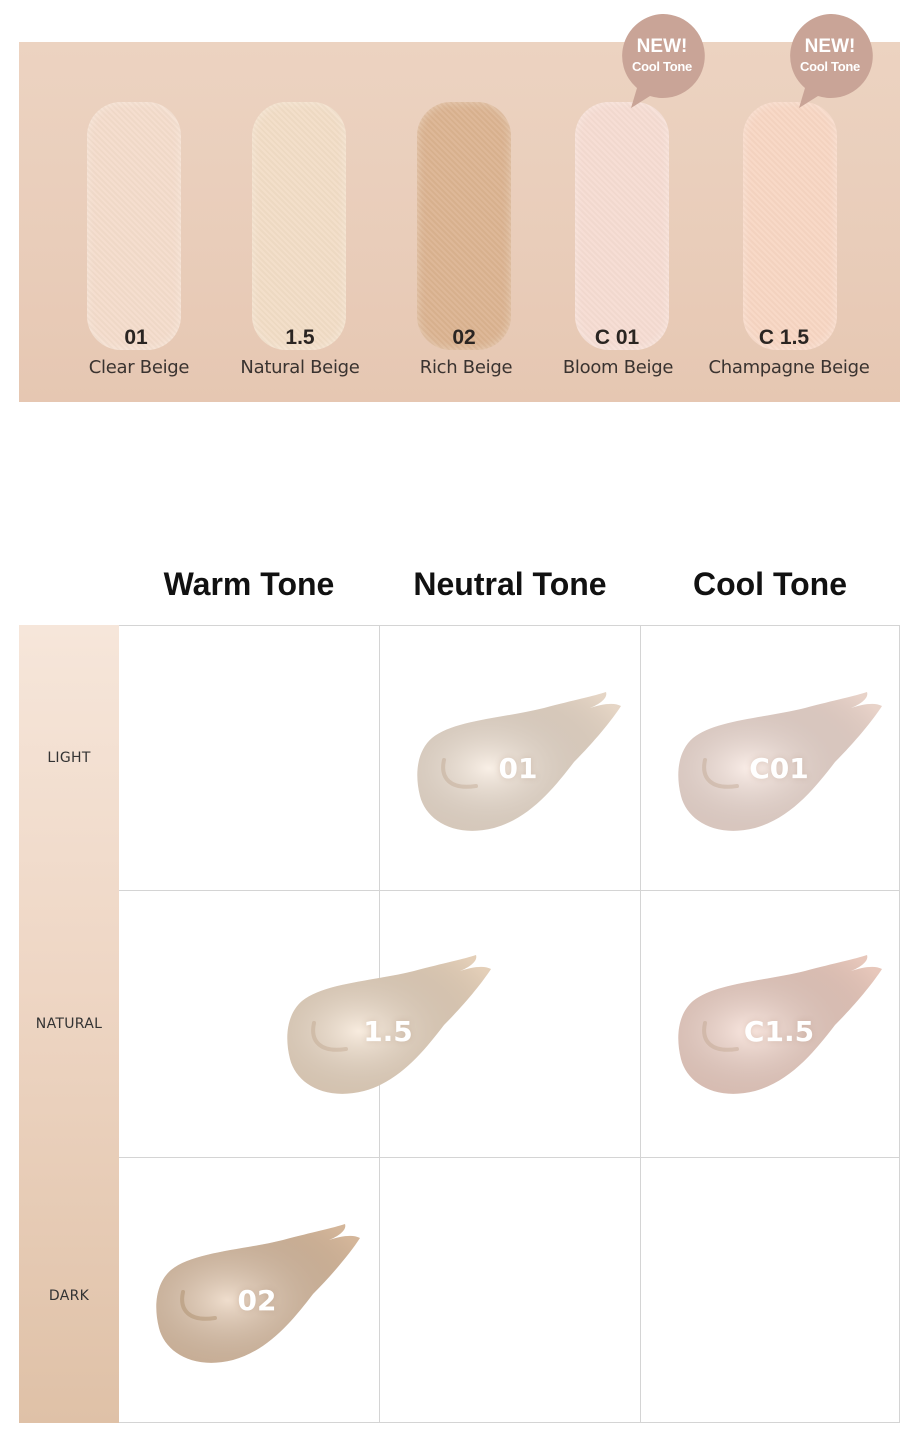 This screenshot has height=1447, width=920. What do you see at coordinates (784, 337) in the screenshot?
I see `shade-code: C 1.5` at bounding box center [784, 337].